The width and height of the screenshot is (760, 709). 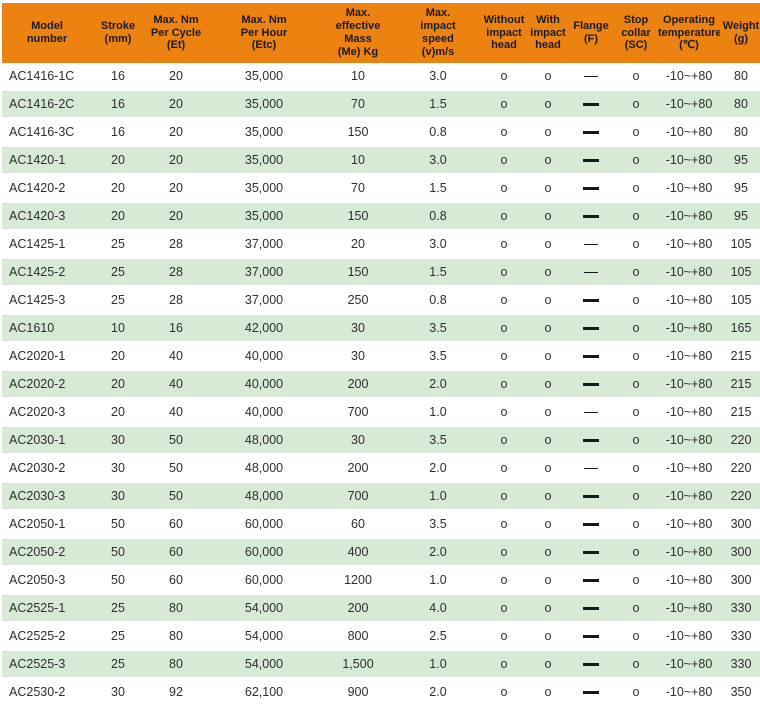 What do you see at coordinates (381, 413) in the screenshot?
I see `table-row: AC2020-3 20 40 40,000 700 1.0 o o o -10~+80 215` at bounding box center [381, 413].